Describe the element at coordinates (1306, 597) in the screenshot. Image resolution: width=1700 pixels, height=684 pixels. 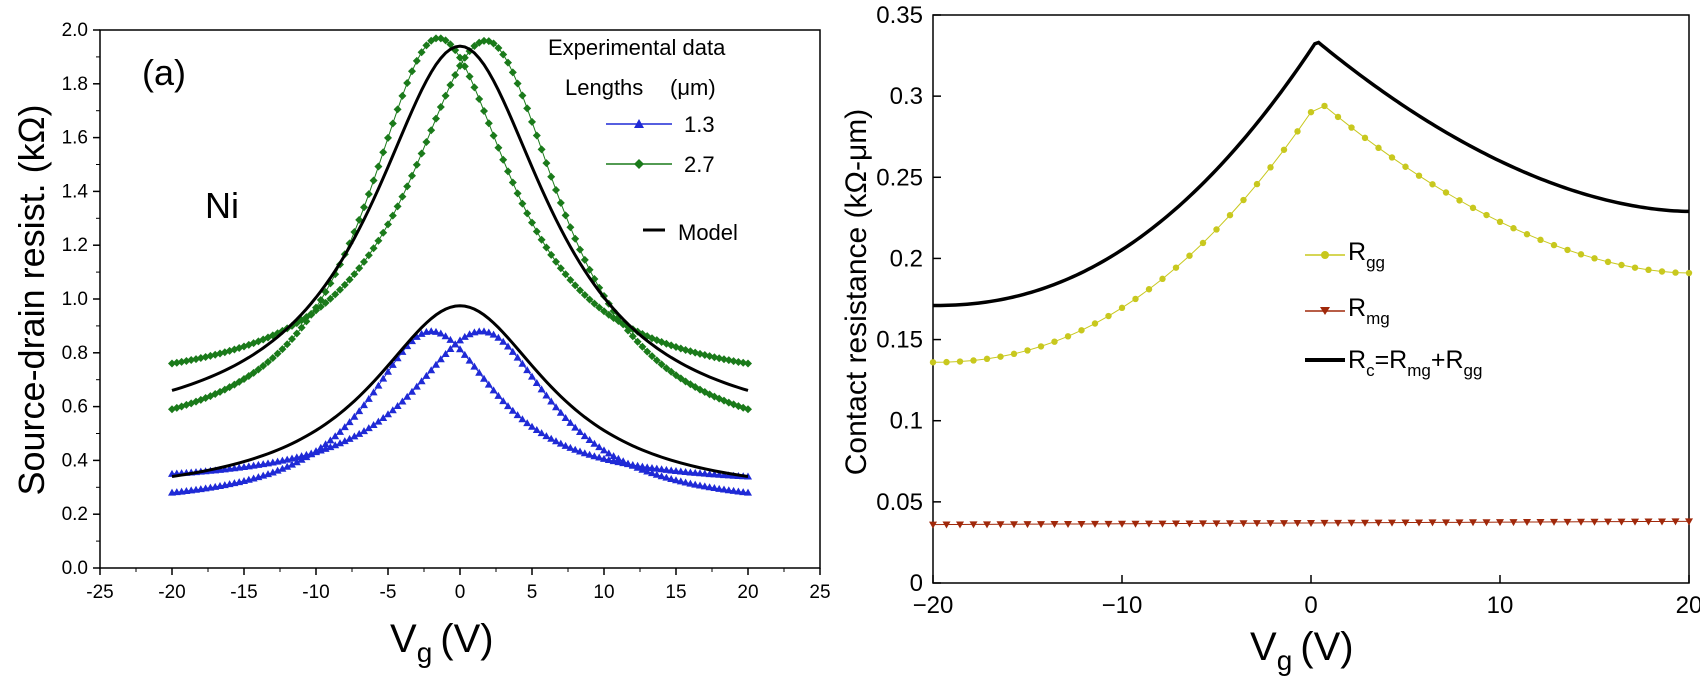
I see `right-x-ticks: −20 −10 0 10 20` at that location.